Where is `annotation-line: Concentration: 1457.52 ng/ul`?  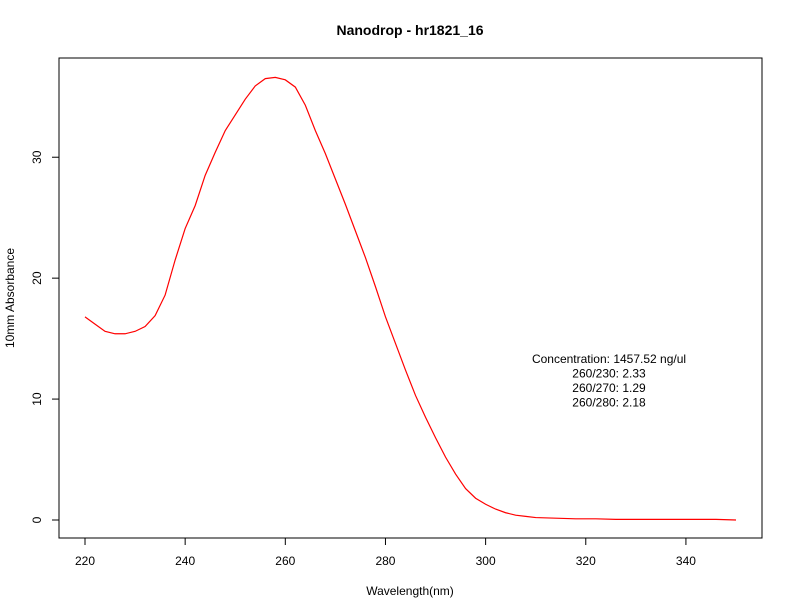 annotation-line: Concentration: 1457.52 ng/ul is located at coordinates (609, 359).